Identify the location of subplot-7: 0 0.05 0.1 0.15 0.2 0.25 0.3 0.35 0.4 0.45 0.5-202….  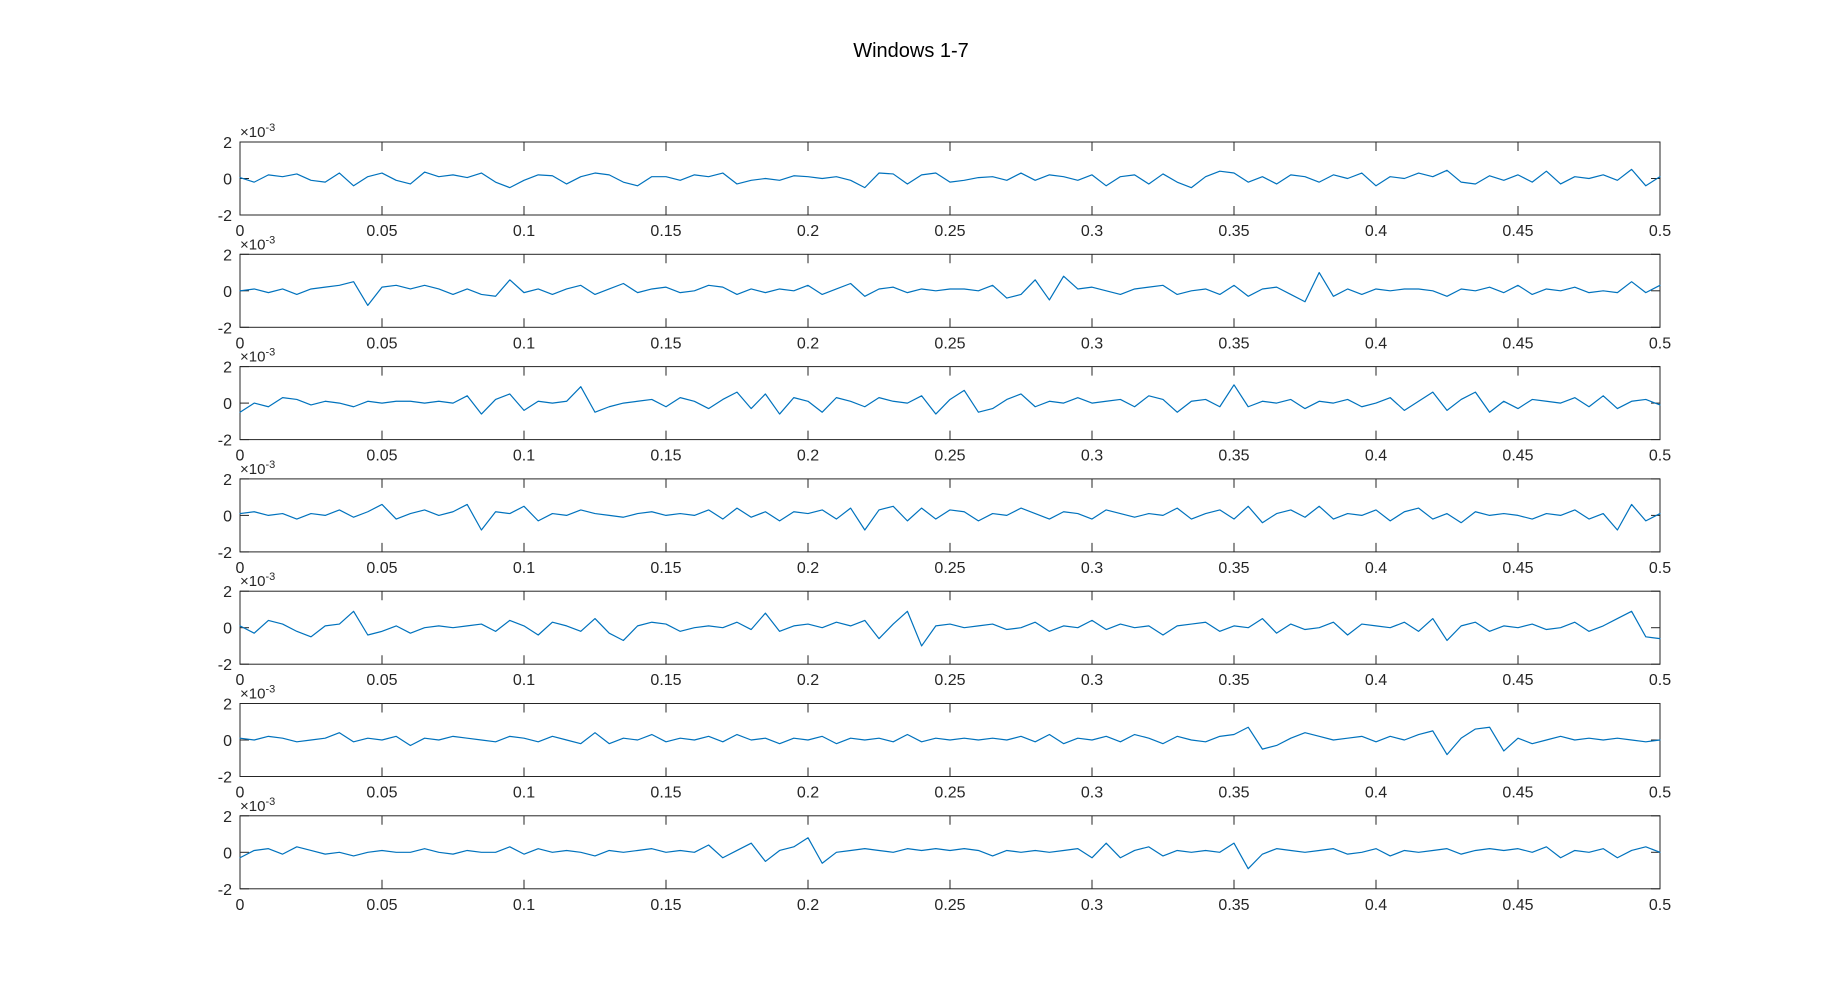
(944, 855).